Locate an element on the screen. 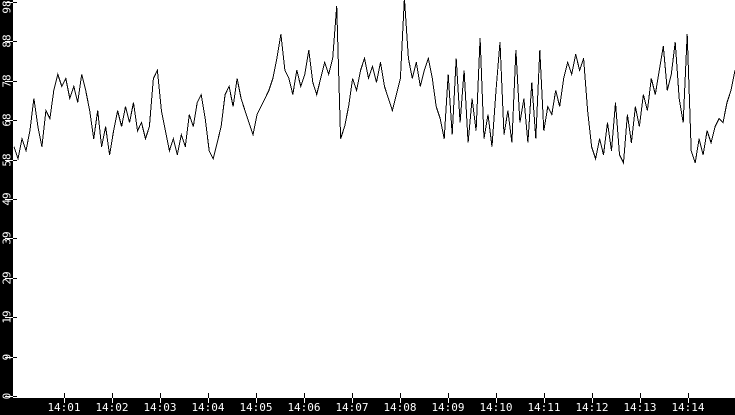 Image resolution: width=735 pixels, height=415 pixels. x-tick-label: 14:02 is located at coordinates (112, 407).